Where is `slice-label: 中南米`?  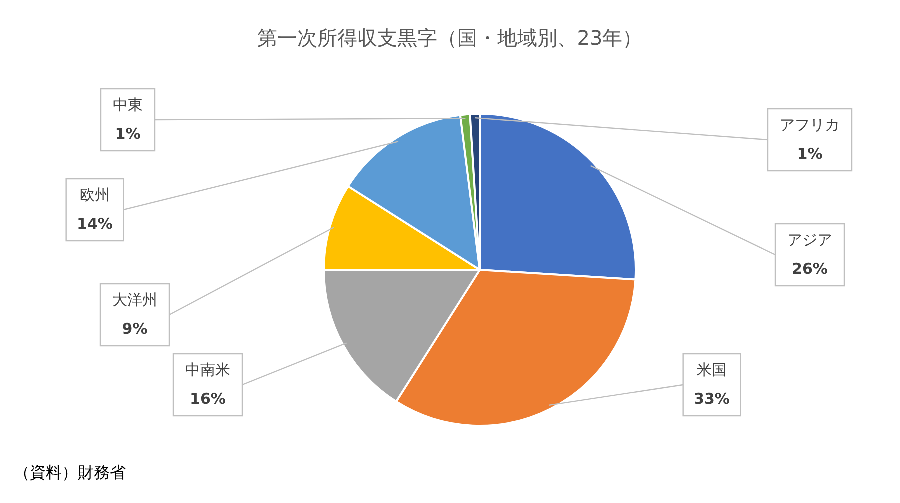
slice-label: 中南米 is located at coordinates (208, 369).